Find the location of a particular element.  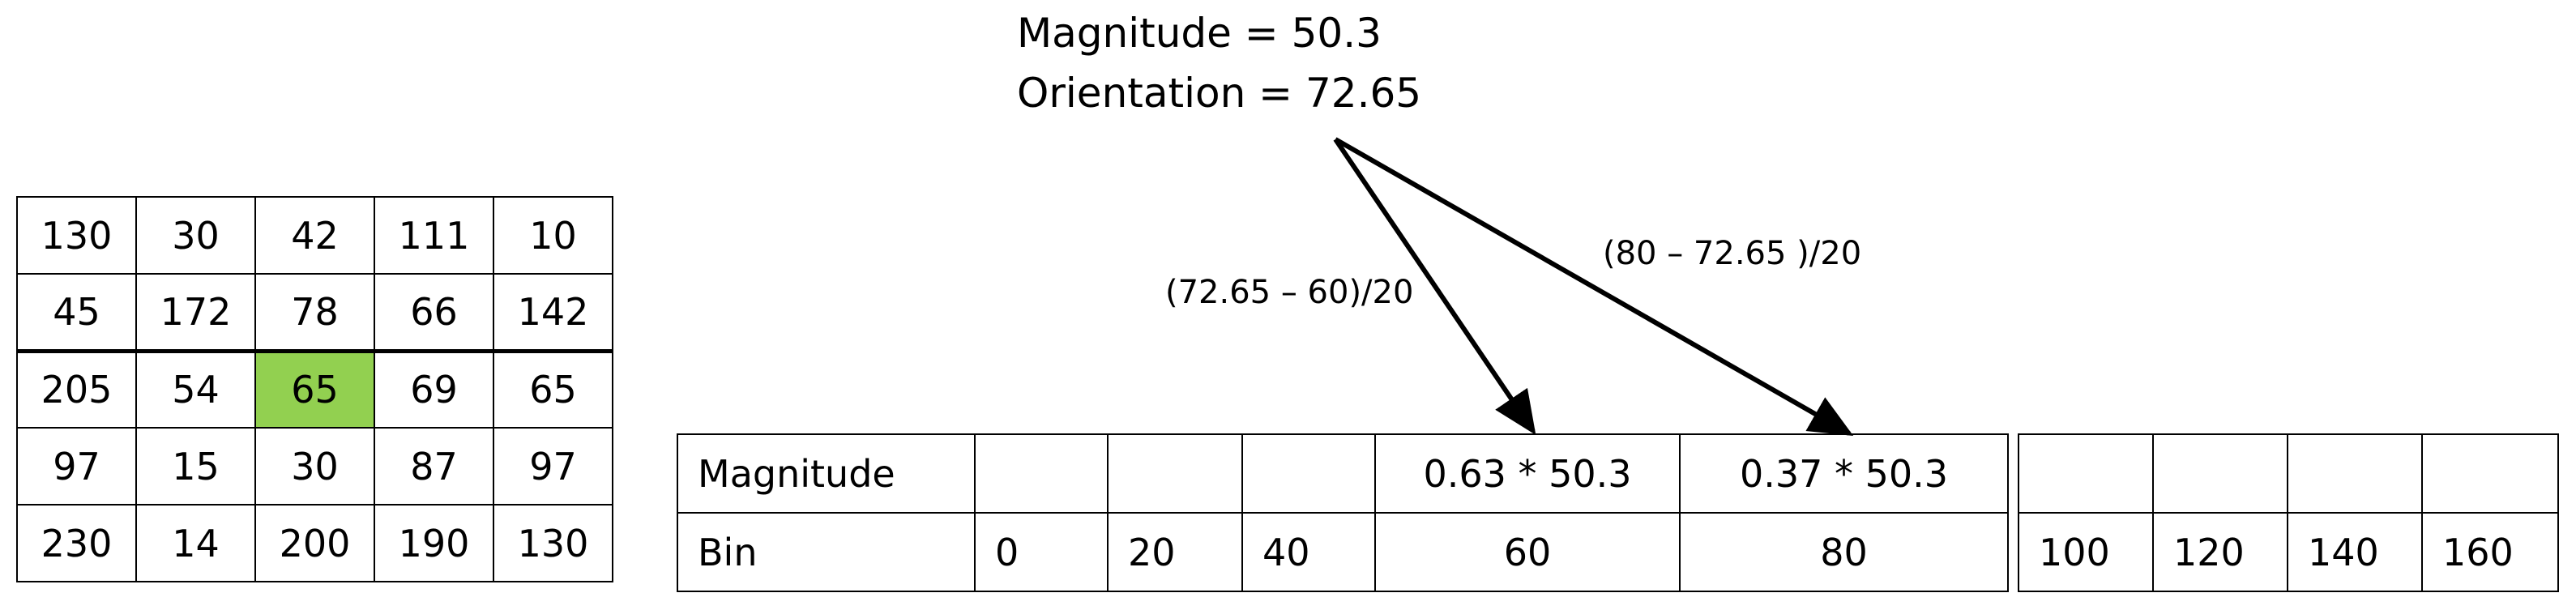

magnitude-row: Magnitude 0.63 * 50.3 0.37 * 50.3 is located at coordinates (1343, 473).